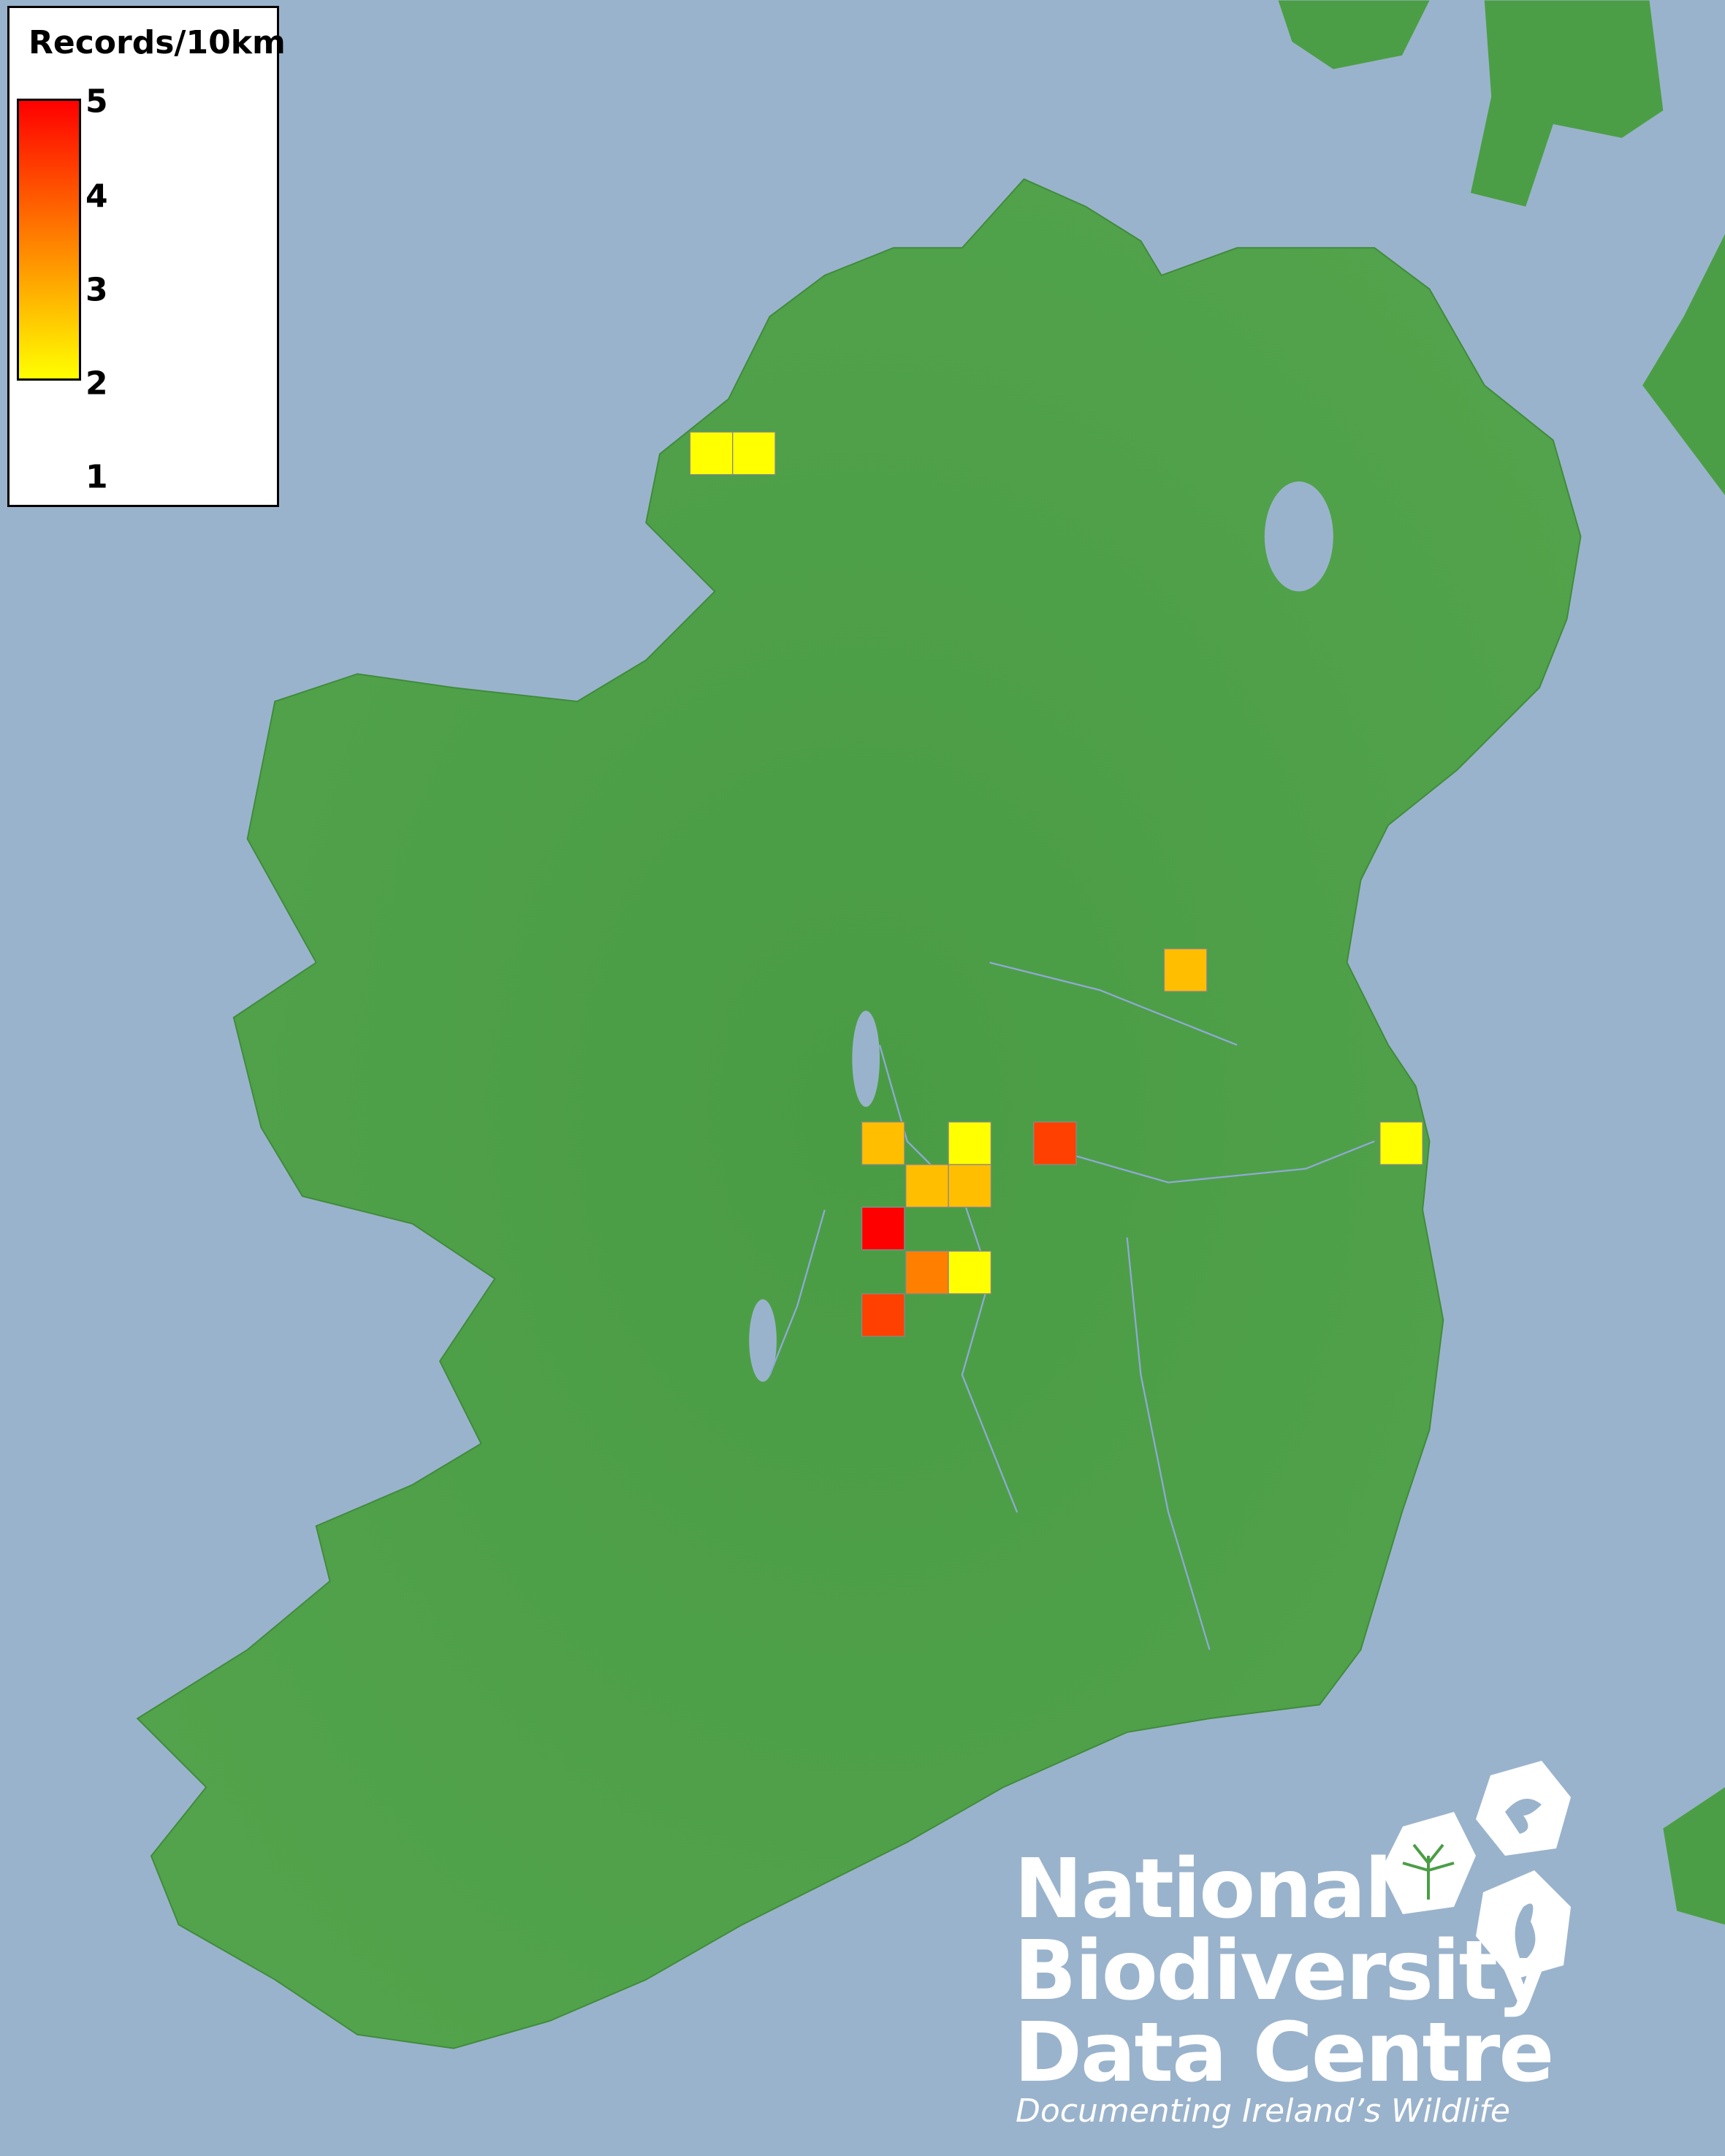  I want to click on legend-tick-5: 5, so click(97, 102).